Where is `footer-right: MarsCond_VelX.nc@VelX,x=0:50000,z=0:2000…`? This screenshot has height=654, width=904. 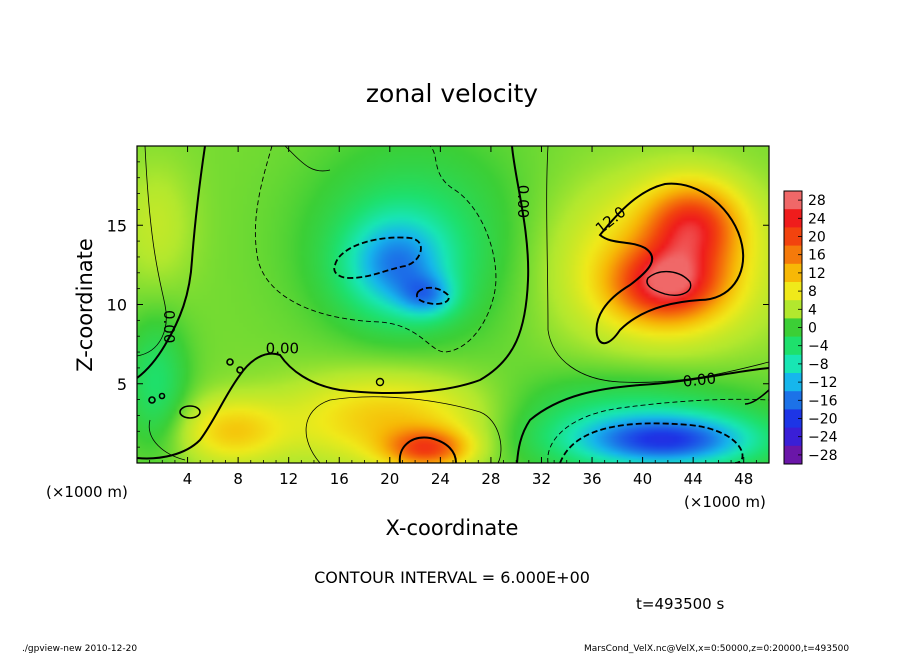
footer-right: MarsCond_VelX.nc@VelX,x=0:50000,z=0:2000… is located at coordinates (716, 649).